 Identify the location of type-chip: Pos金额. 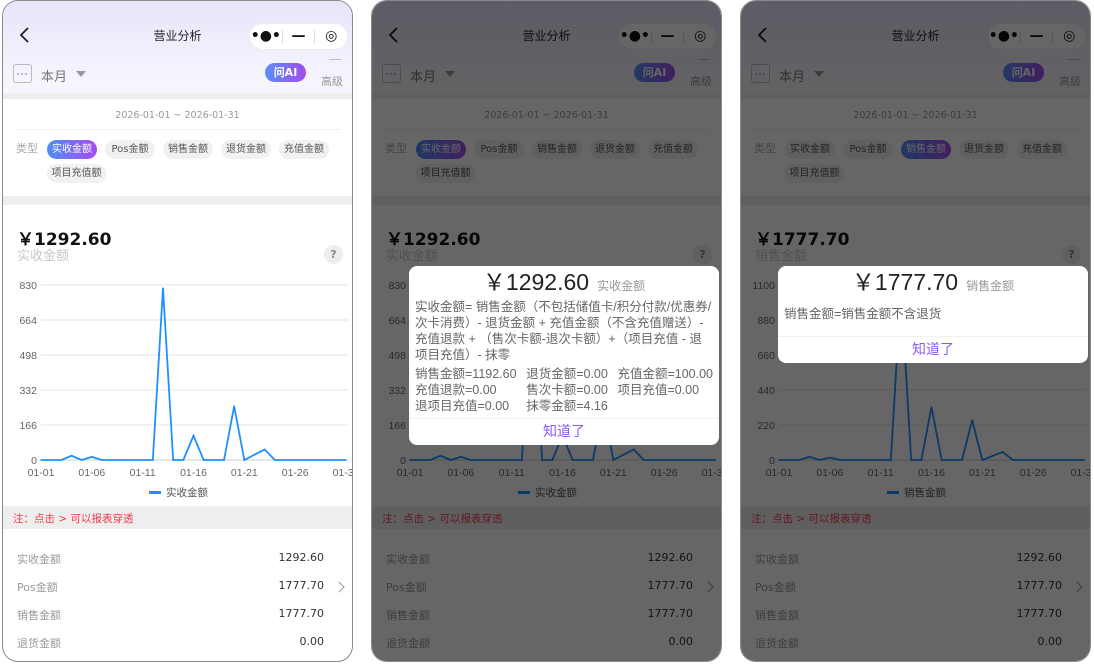
(130, 149).